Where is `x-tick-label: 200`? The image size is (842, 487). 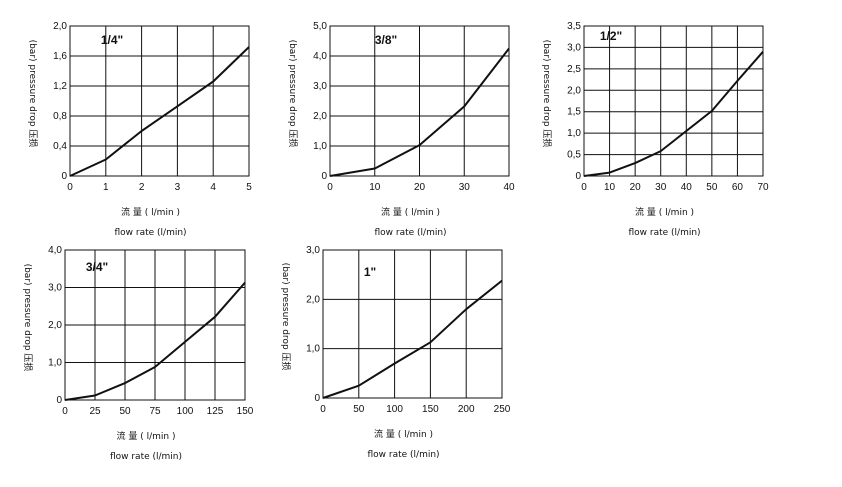
x-tick-label: 200 is located at coordinates (466, 409).